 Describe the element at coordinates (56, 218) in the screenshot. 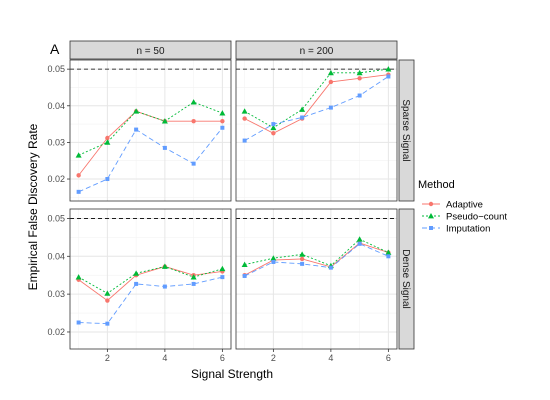

I see `y-tick-label: 0.05` at that location.